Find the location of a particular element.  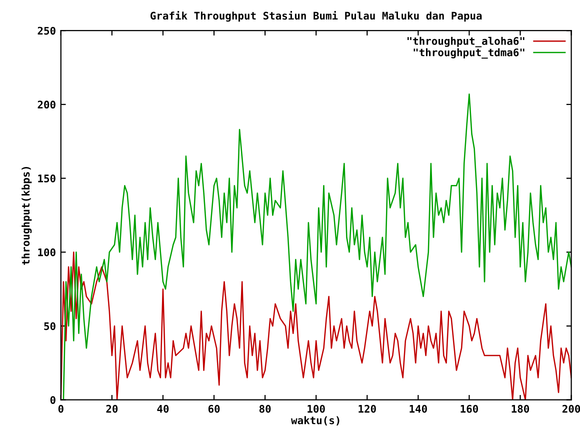

x-tick-label: 180 is located at coordinates (521, 408).